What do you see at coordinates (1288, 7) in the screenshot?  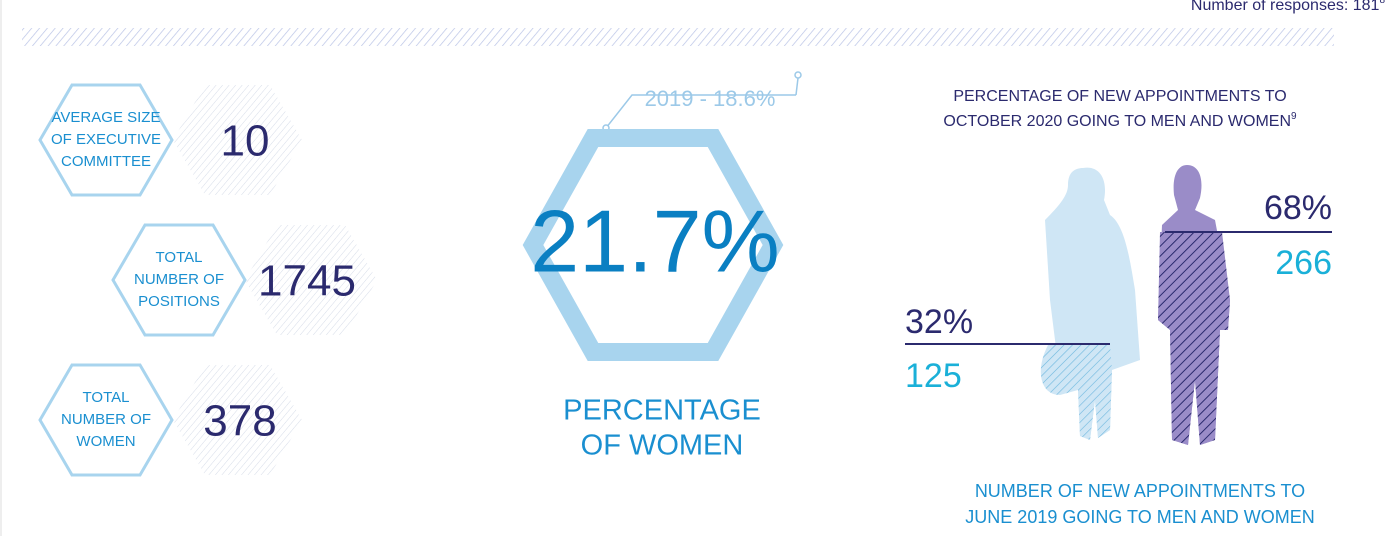 I see `responses: Number of responses: 1818` at bounding box center [1288, 7].